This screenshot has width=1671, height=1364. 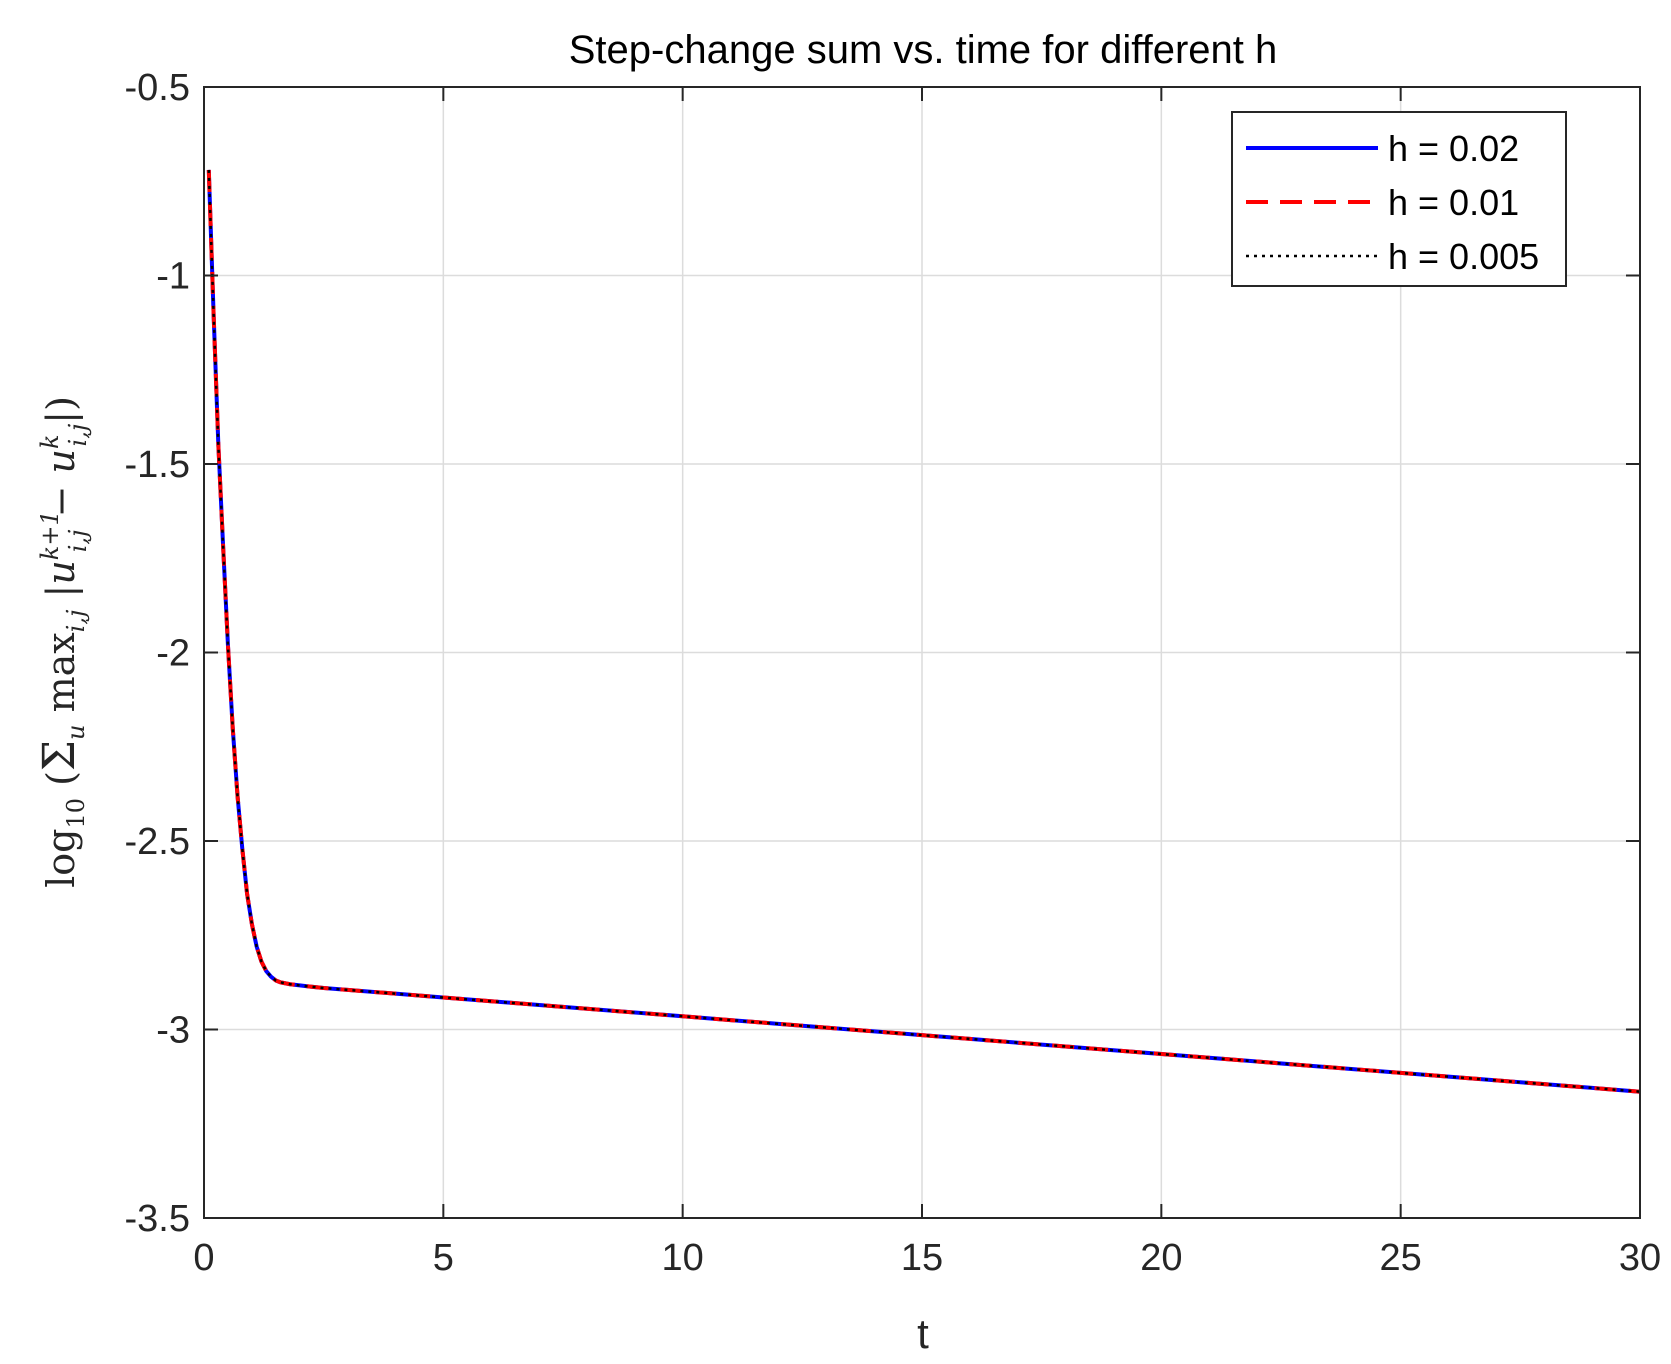 I want to click on y-tick-label: -1.5, so click(x=157, y=465).